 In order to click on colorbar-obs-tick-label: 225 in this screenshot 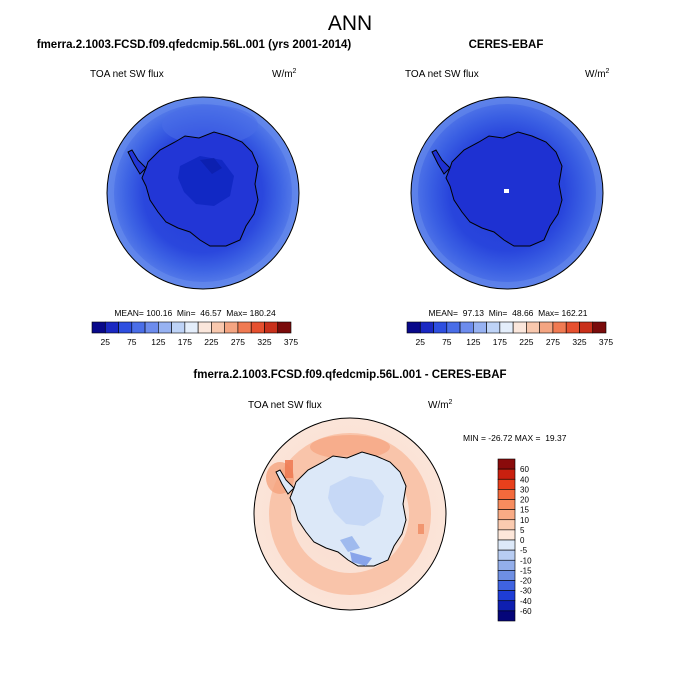, I will do `click(526, 342)`.